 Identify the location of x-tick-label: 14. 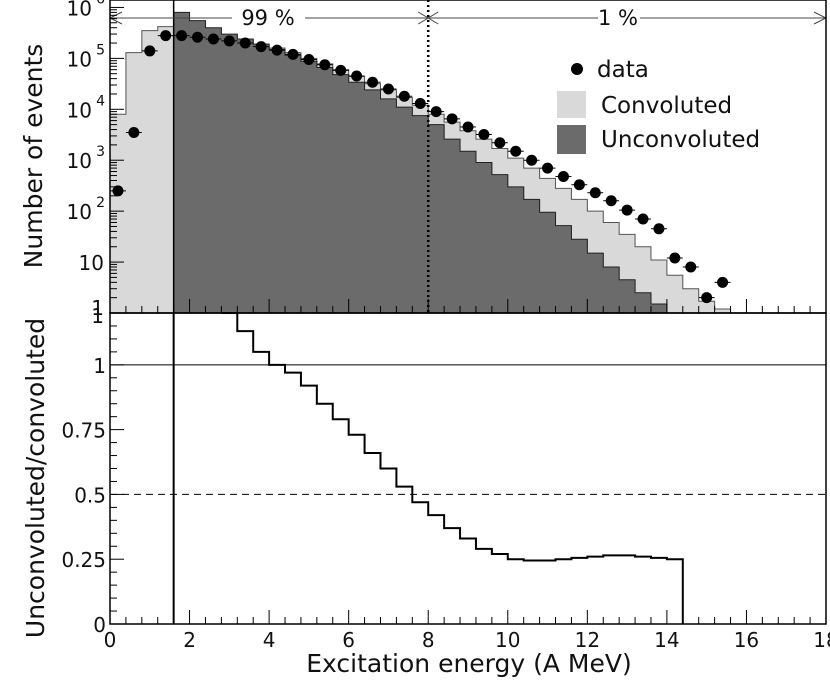
(666, 640).